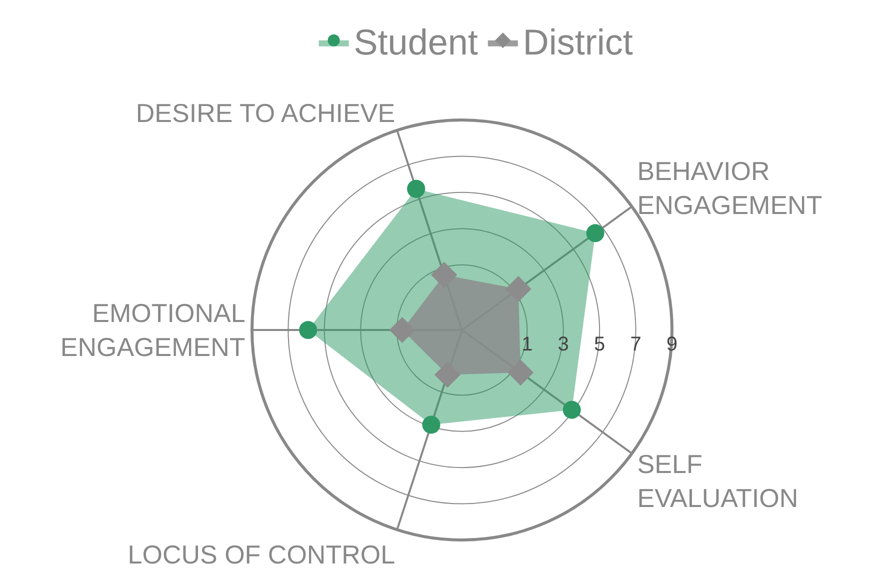 This screenshot has height=578, width=882. What do you see at coordinates (717, 481) in the screenshot?
I see `spoke-label: SELF EVALUATION` at bounding box center [717, 481].